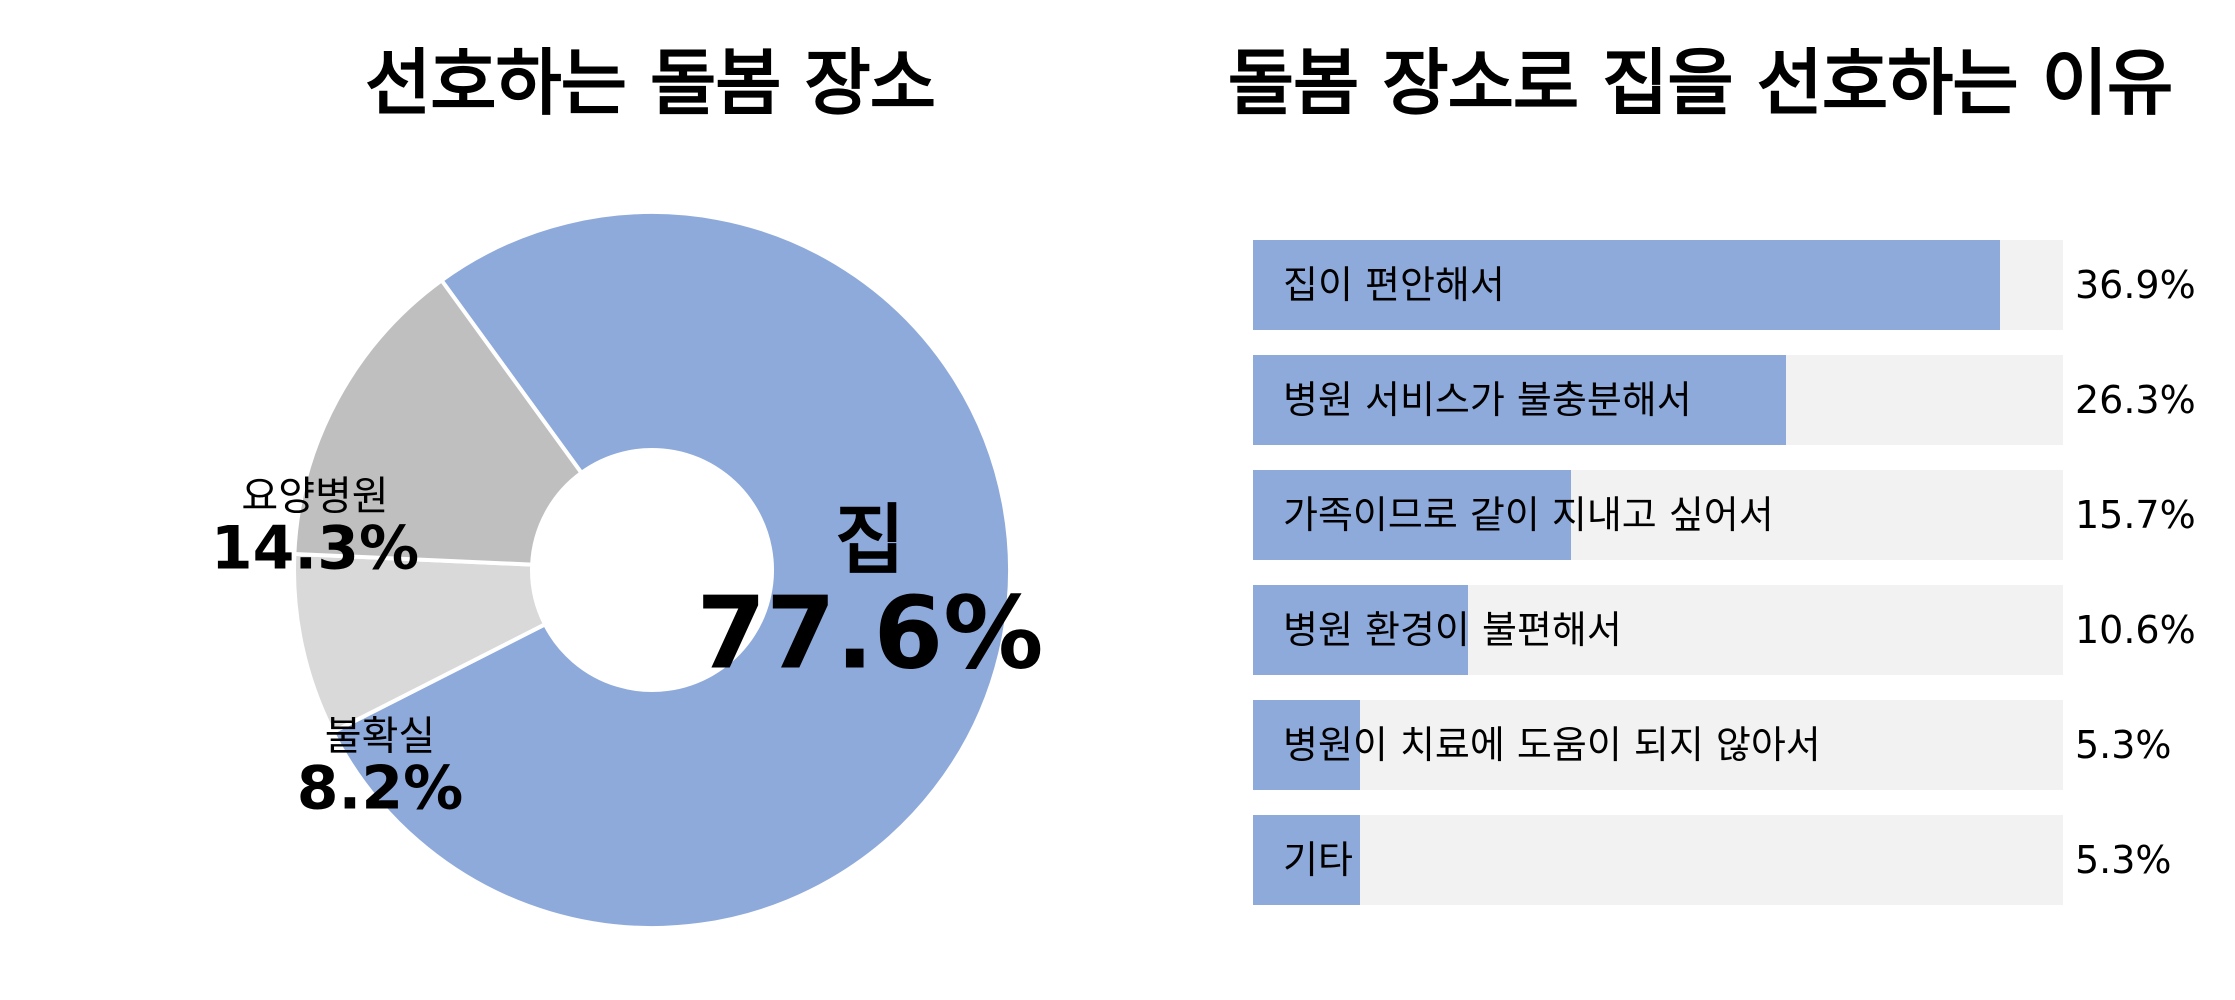 The width and height of the screenshot is (2235, 1000). What do you see at coordinates (2135, 630) in the screenshot?
I see `bar-value-label: 10.6%` at bounding box center [2135, 630].